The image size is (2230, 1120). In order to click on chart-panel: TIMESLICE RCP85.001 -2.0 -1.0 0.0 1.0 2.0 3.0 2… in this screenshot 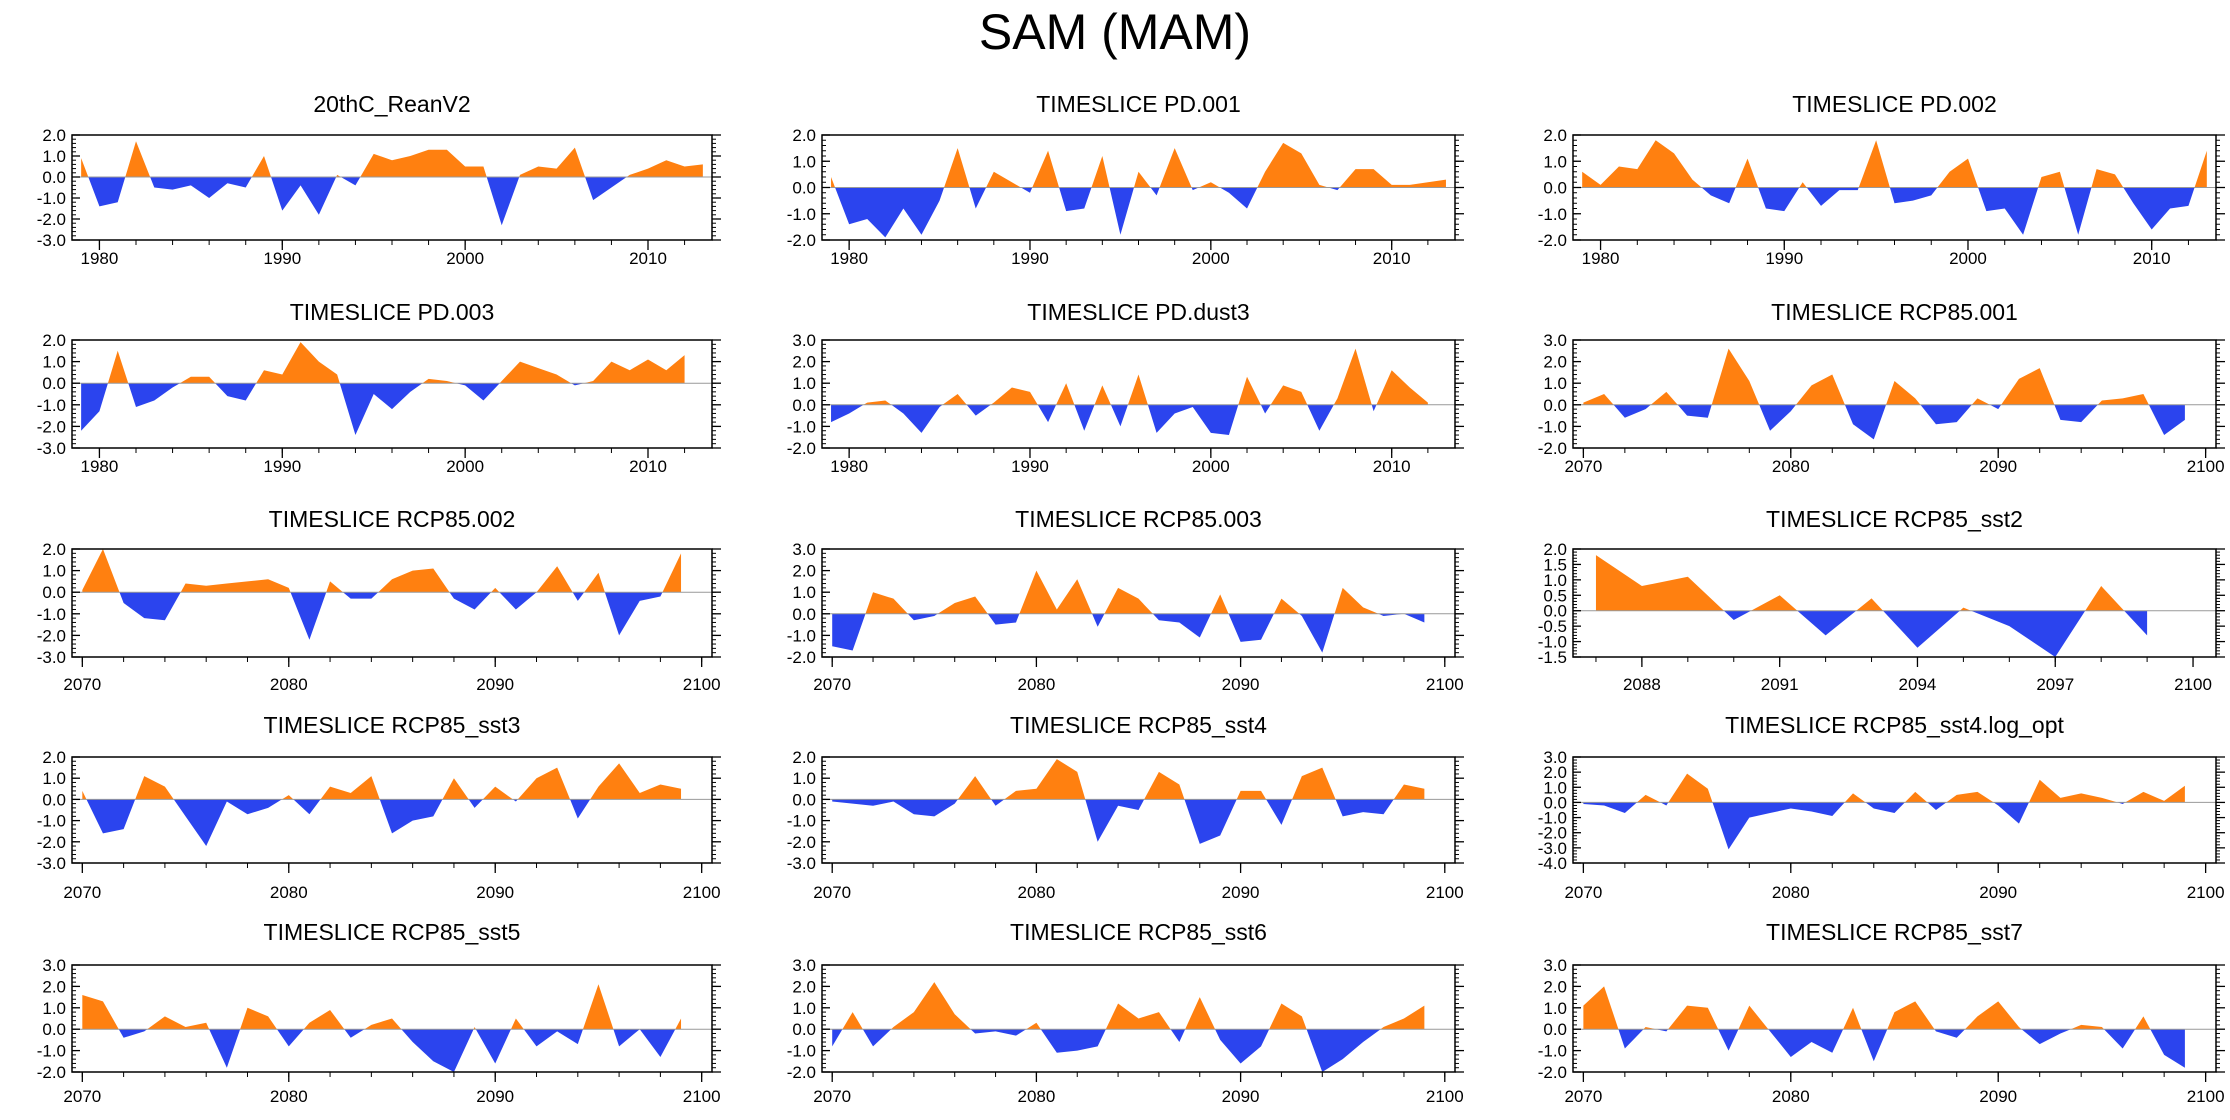, I will do `click(1881, 387)`.